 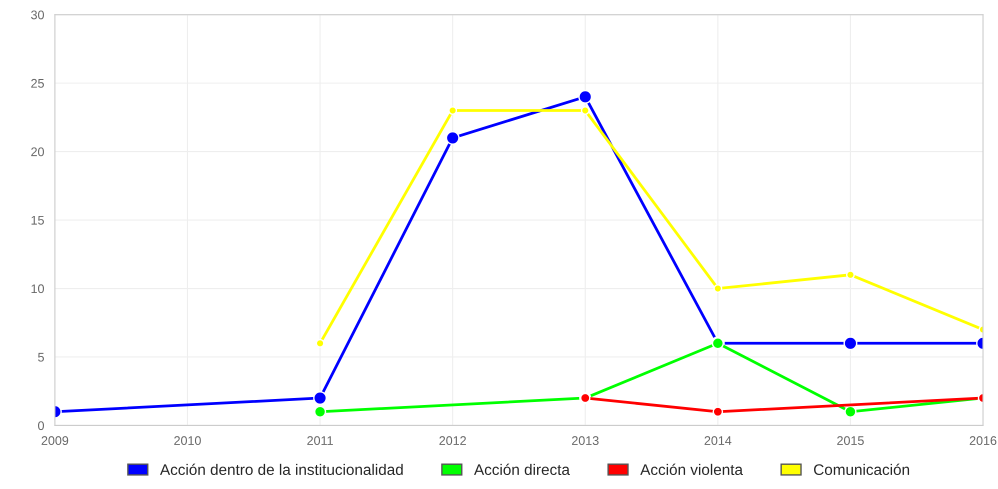 I want to click on y-tick-label: 10, so click(x=38, y=289).